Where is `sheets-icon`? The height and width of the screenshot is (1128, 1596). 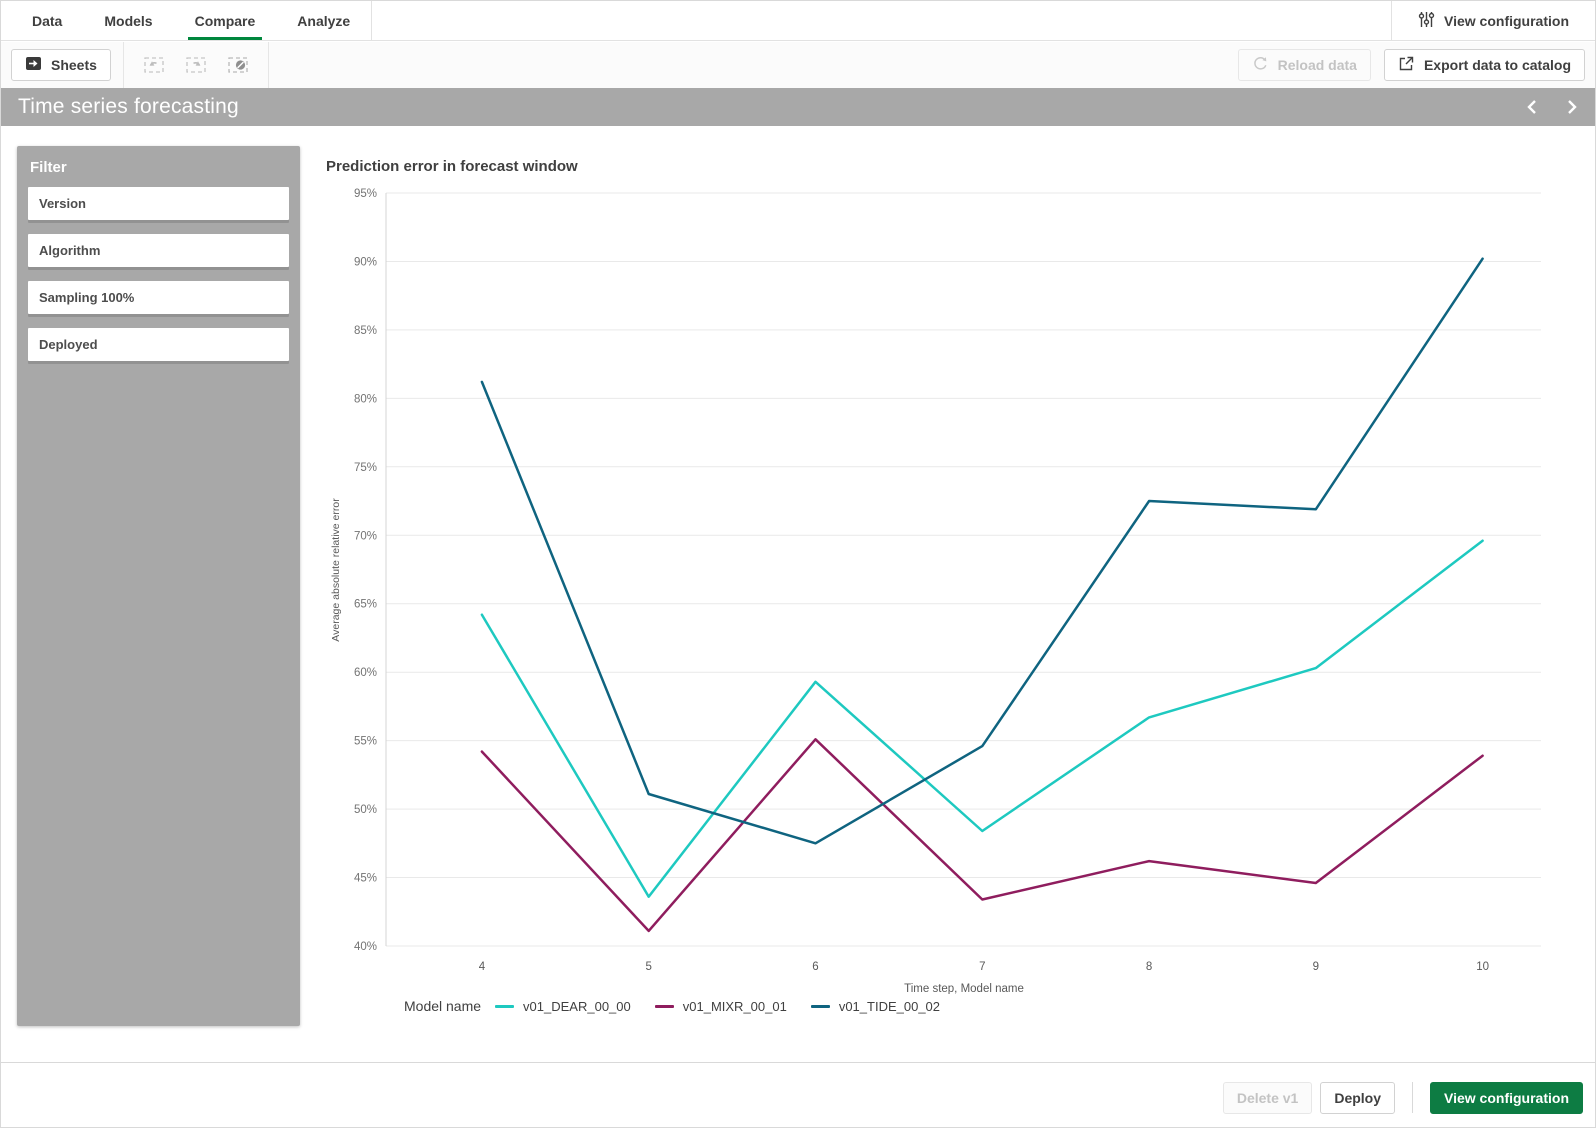
sheets-icon is located at coordinates (33, 65).